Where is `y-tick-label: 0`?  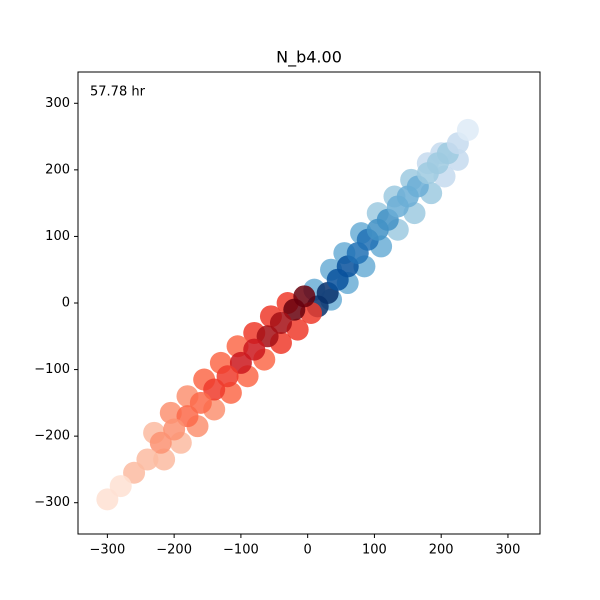
y-tick-label: 0 is located at coordinates (66, 303).